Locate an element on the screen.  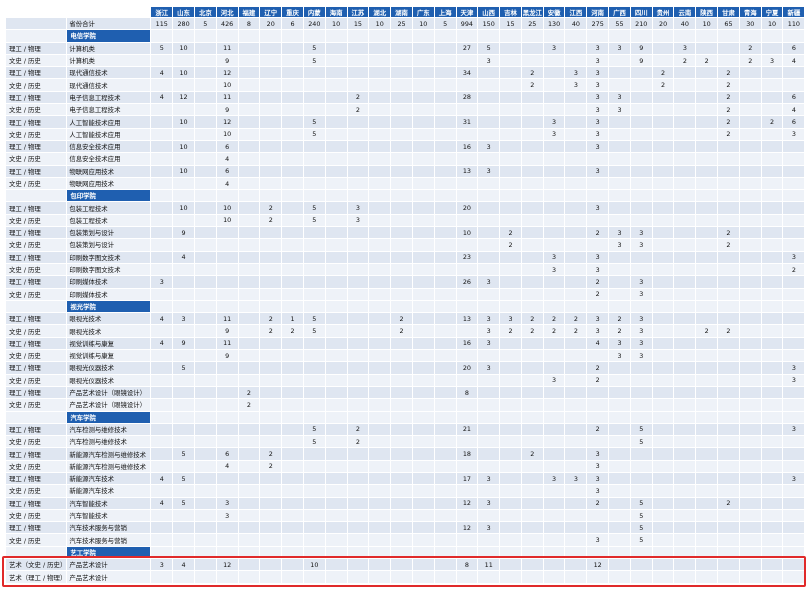
subject-cell: 艺术（文史 / 历史） is located at coordinates (36, 565).